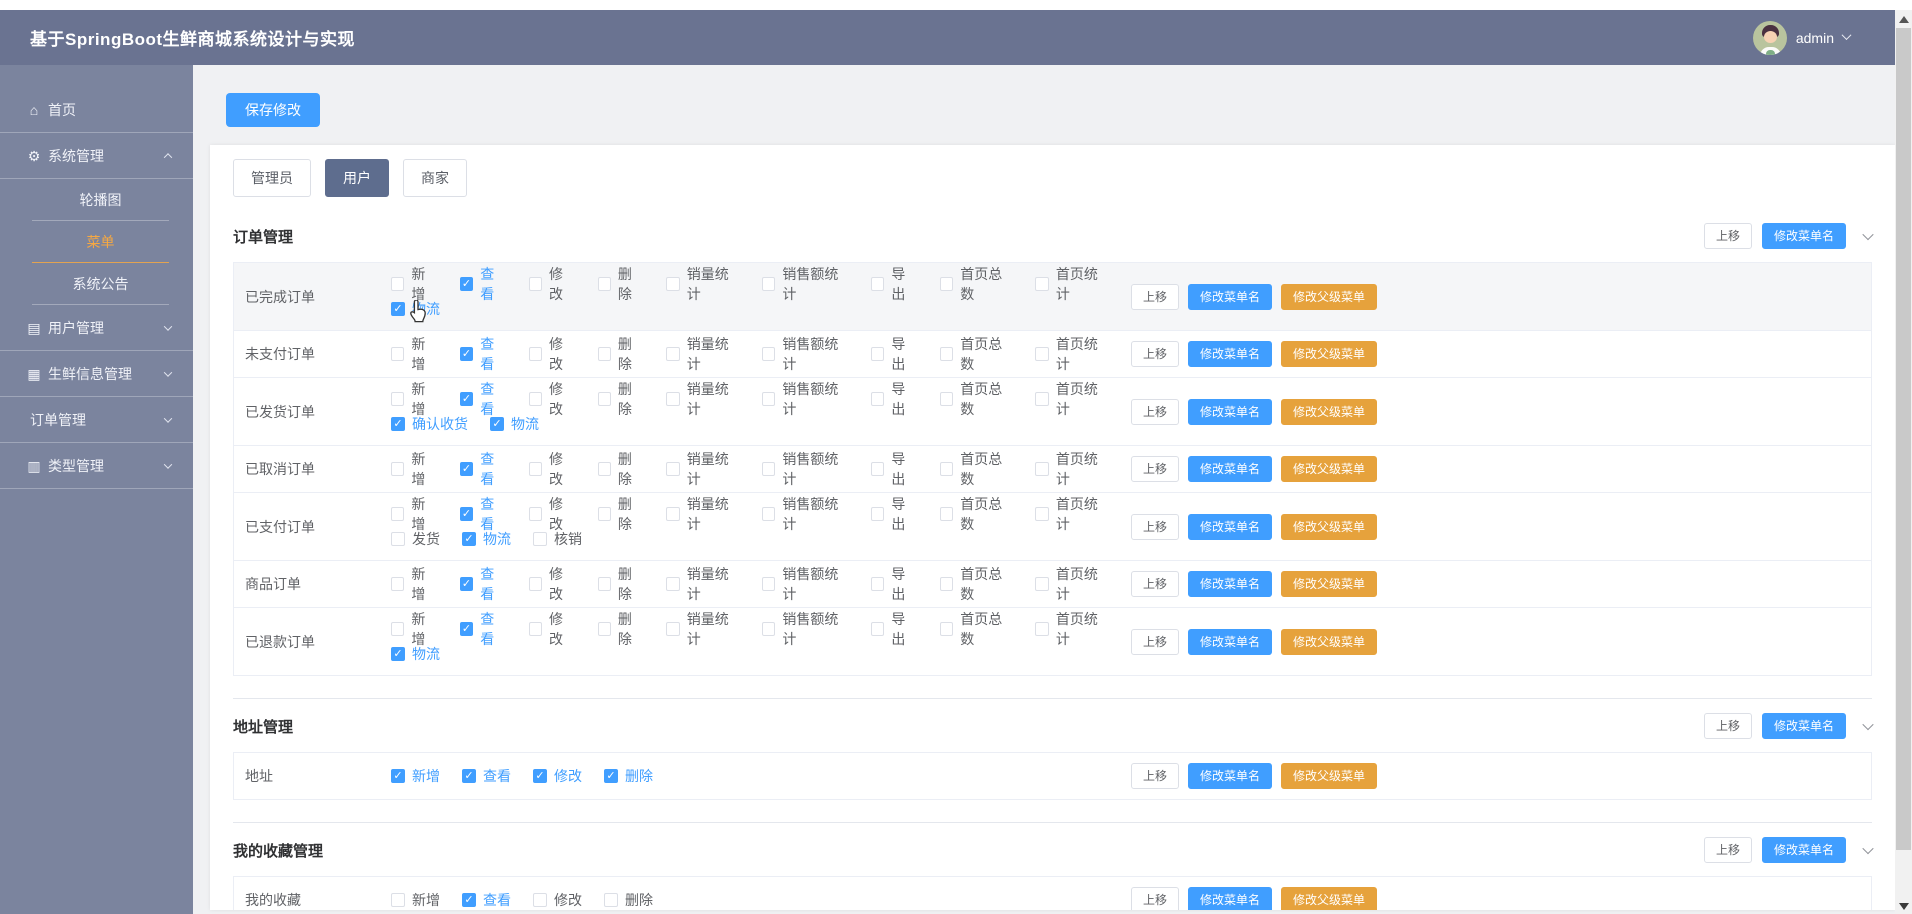  I want to click on section-move-up-button: 上移, so click(1727, 850).